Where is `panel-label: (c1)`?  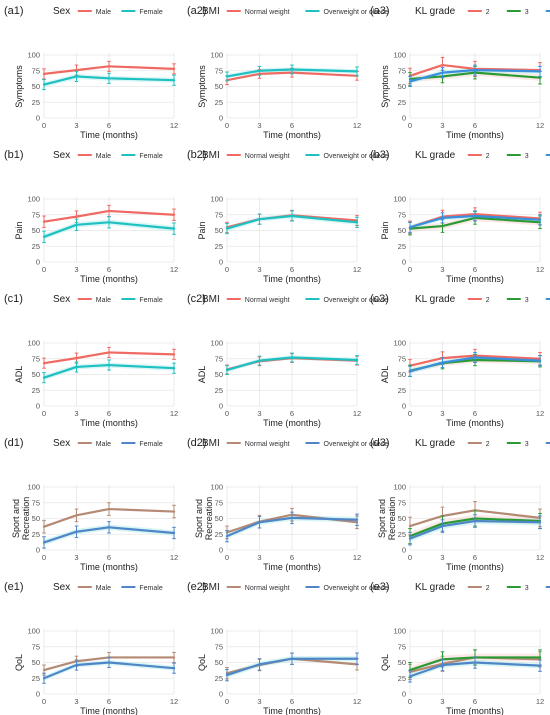 panel-label: (c1) is located at coordinates (13, 299).